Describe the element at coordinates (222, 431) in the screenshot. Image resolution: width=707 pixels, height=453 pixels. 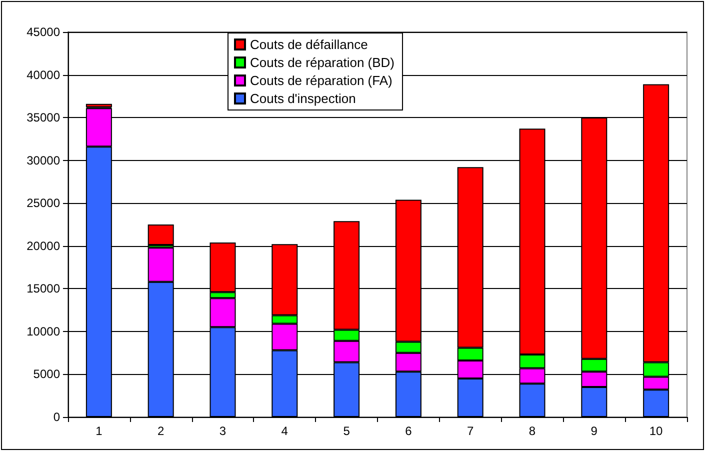
I see `x-tick-label: 3` at that location.